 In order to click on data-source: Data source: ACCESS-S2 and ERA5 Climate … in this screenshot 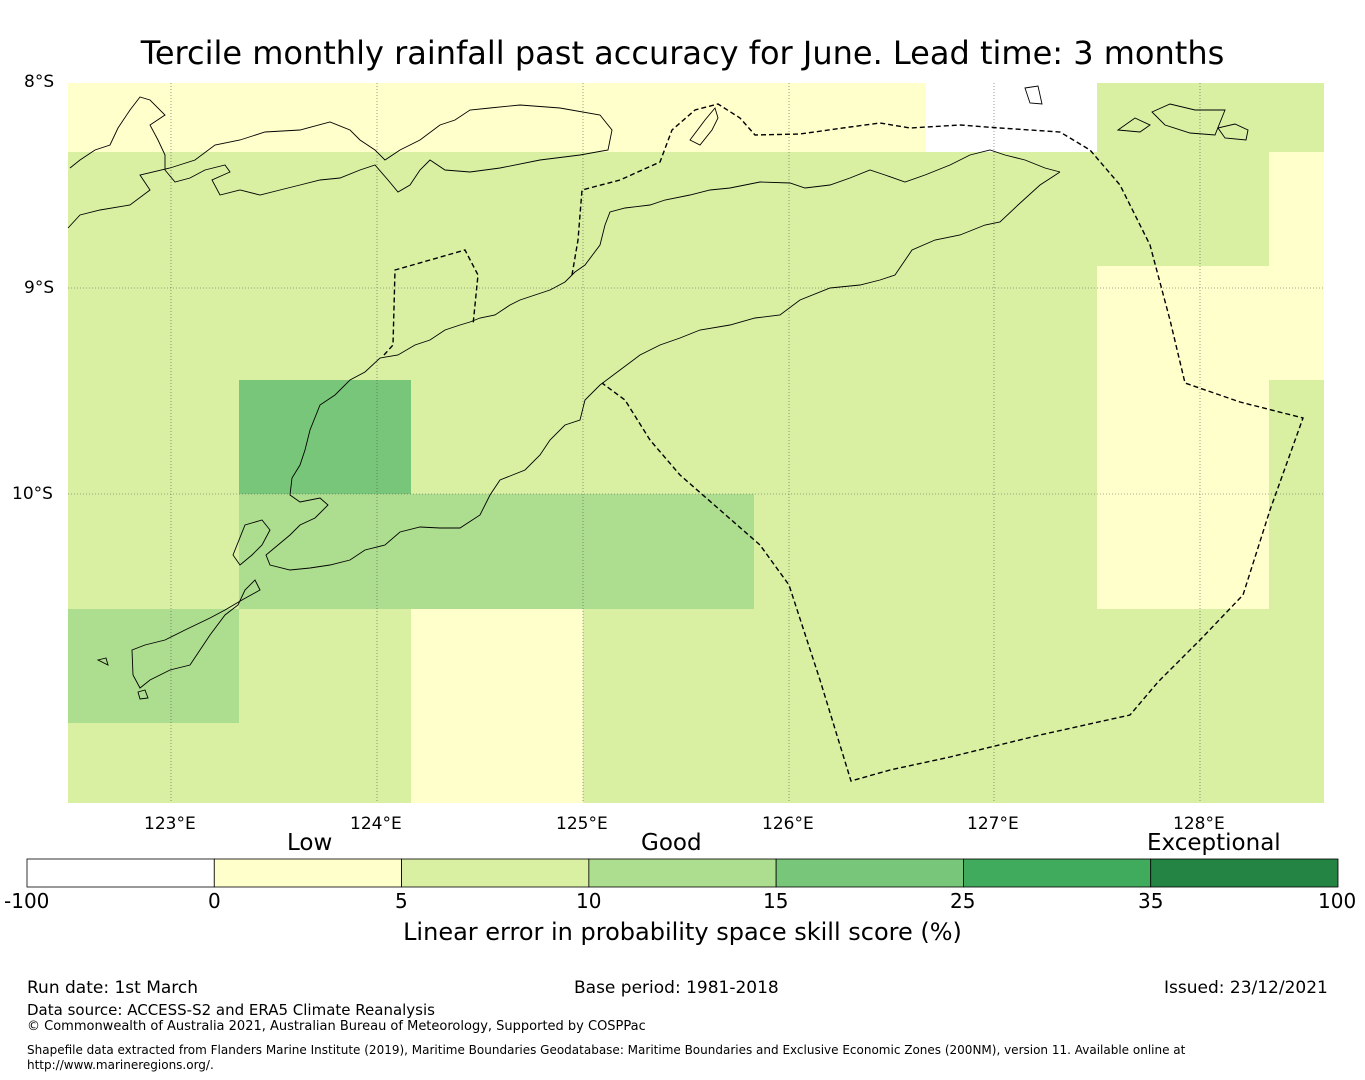, I will do `click(231, 1010)`.